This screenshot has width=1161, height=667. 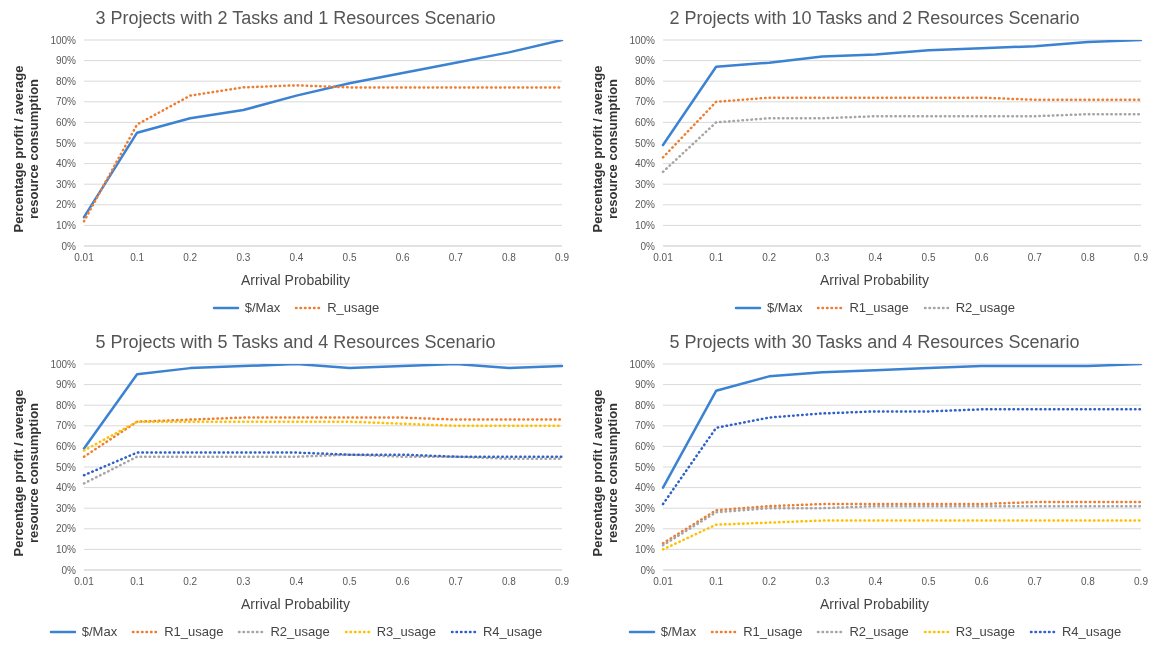 I want to click on y-tick-label: 40%, so click(x=66, y=488).